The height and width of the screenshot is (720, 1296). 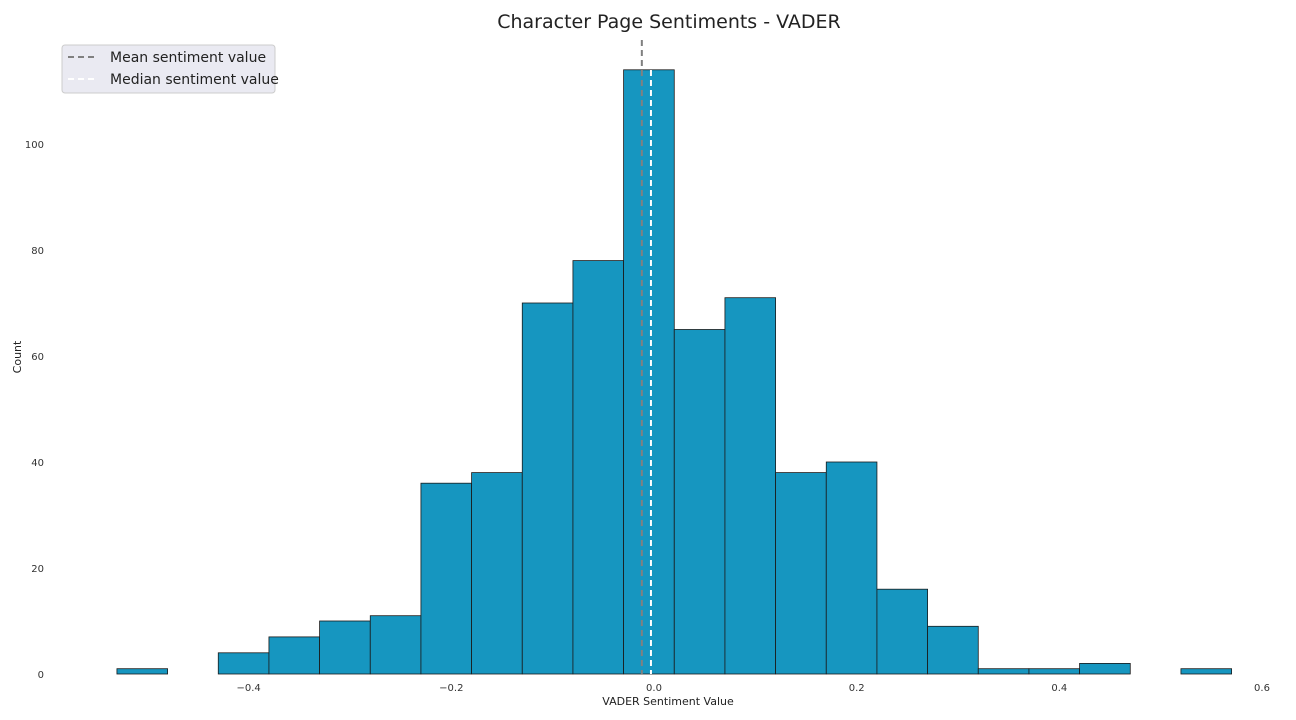 I want to click on chart-title: Character Page Sentiments - VADER, so click(x=669, y=22).